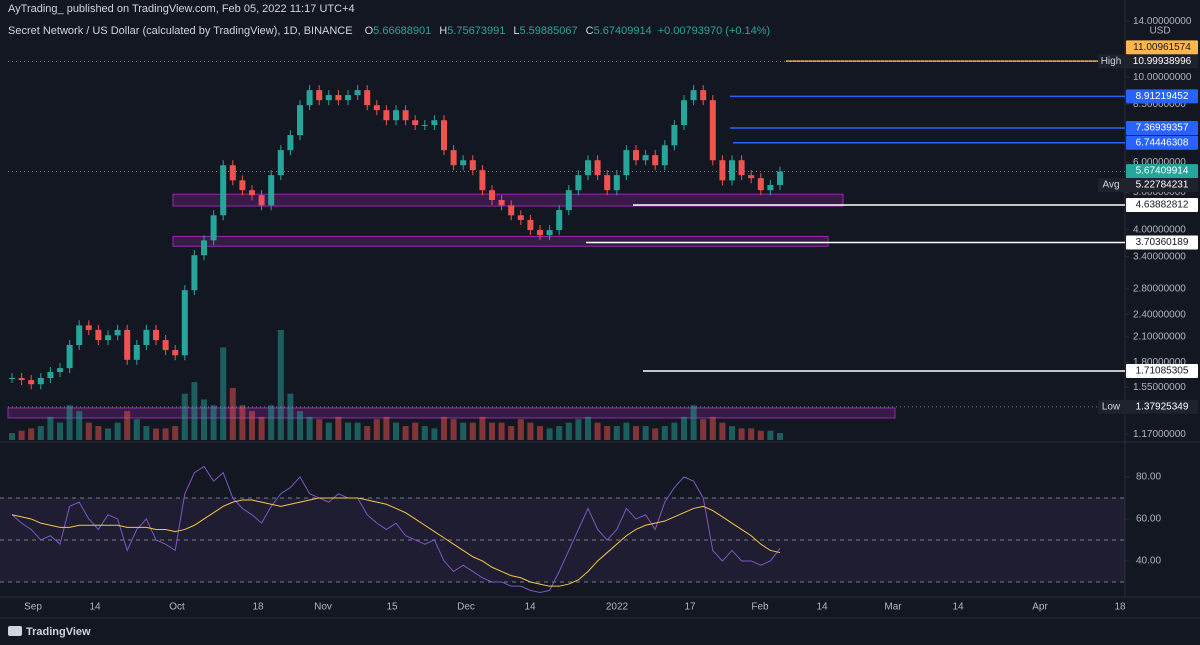  What do you see at coordinates (516, 31) in the screenshot?
I see `ohlc-key: L` at bounding box center [516, 31].